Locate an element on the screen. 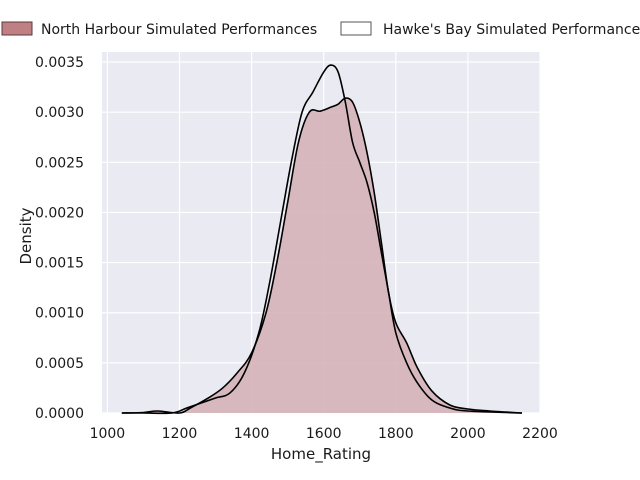 Image resolution: width=640 pixels, height=480 pixels. y-tick-label: 0.0020 is located at coordinates (59, 213).